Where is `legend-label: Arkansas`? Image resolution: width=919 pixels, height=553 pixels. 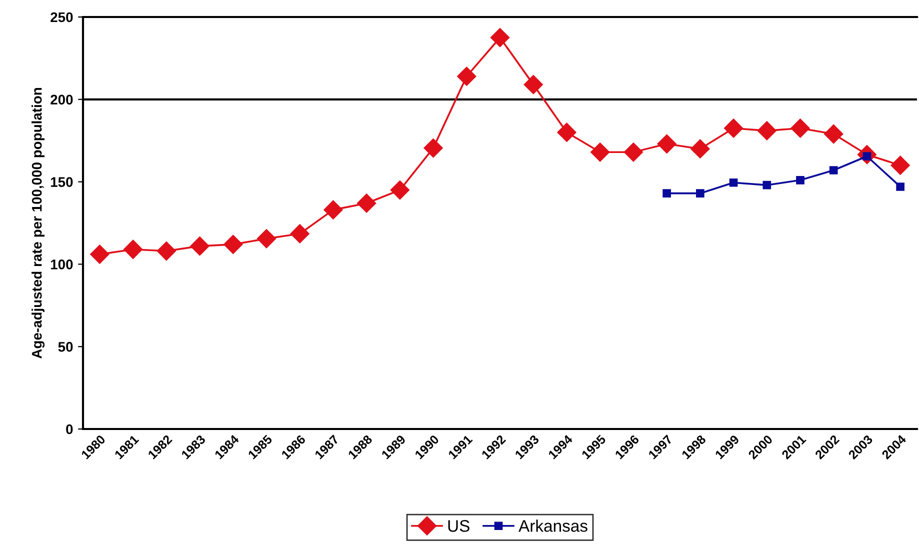
legend-label: Arkansas is located at coordinates (553, 526).